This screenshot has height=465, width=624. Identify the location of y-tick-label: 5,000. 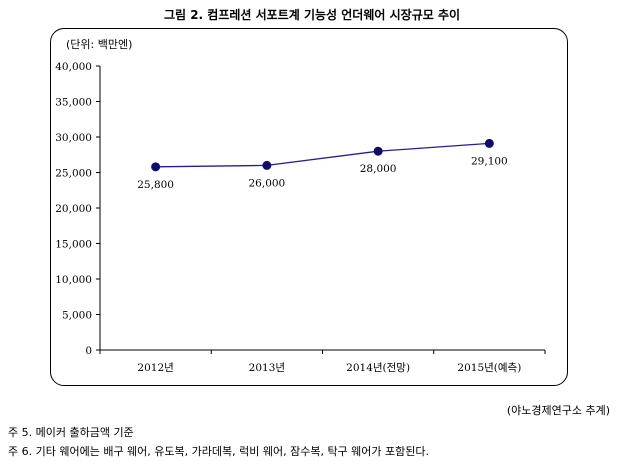
(77, 316).